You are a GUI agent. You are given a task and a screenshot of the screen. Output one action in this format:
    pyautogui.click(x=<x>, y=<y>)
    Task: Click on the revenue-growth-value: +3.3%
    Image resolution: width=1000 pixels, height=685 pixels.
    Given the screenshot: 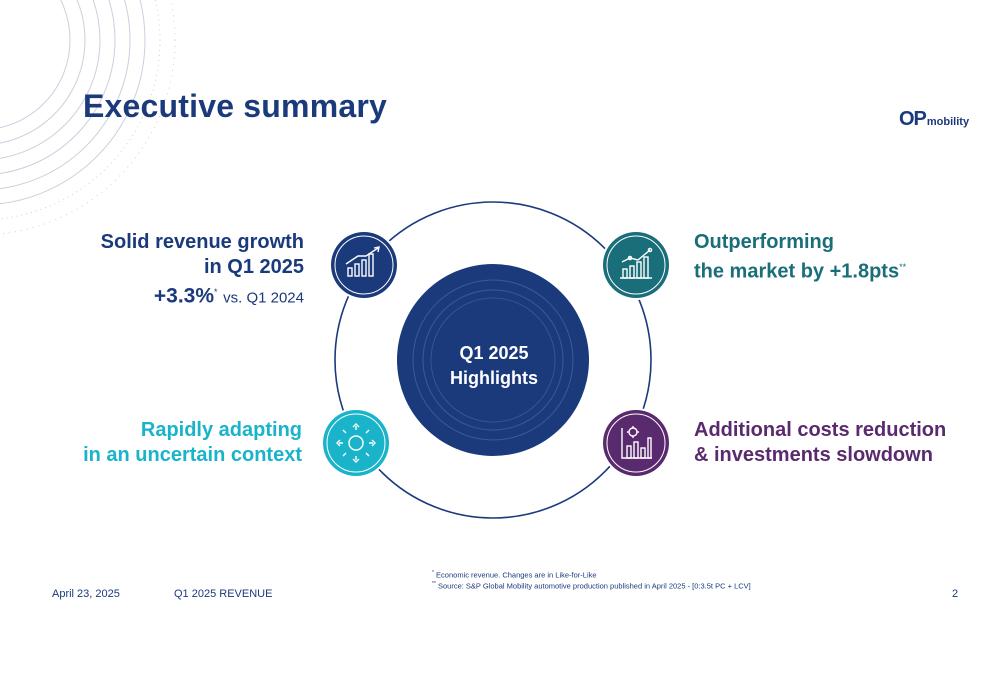 What is the action you would take?
    pyautogui.click(x=184, y=296)
    